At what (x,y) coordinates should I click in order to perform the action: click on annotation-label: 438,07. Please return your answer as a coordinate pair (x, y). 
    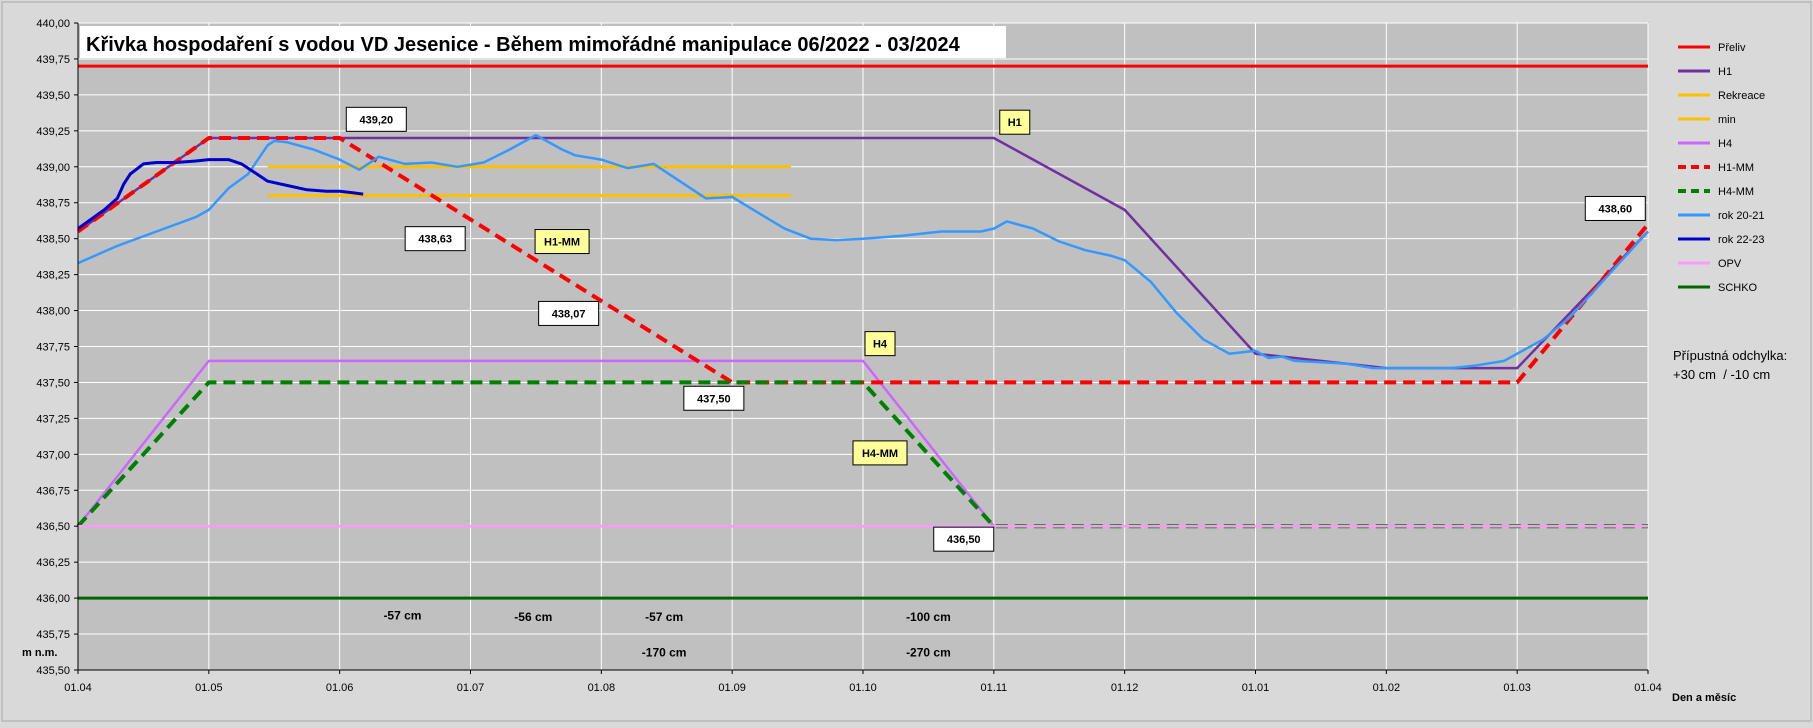
    Looking at the image, I should click on (569, 314).